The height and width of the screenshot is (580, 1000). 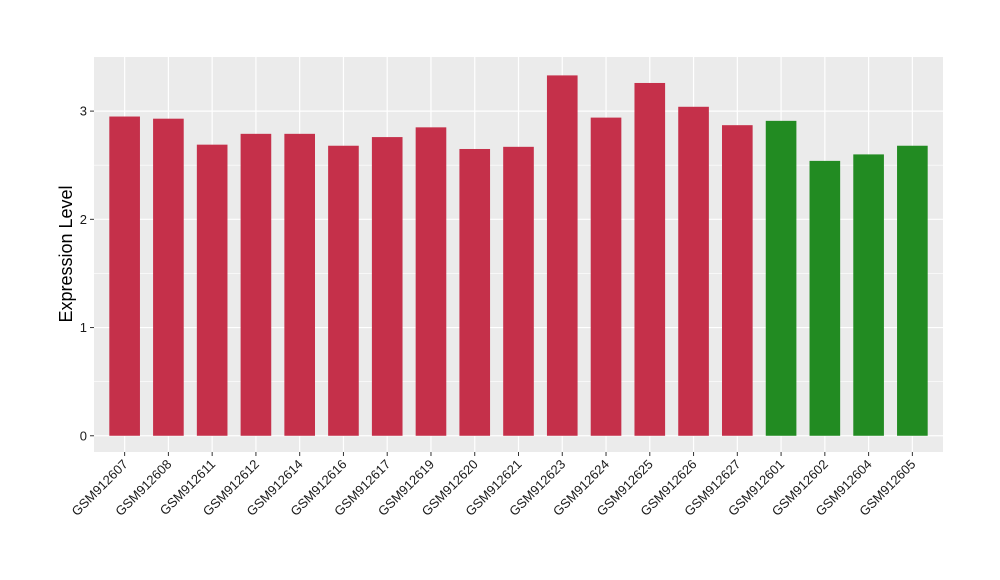 I want to click on bar-GSM912614, so click(x=299, y=285).